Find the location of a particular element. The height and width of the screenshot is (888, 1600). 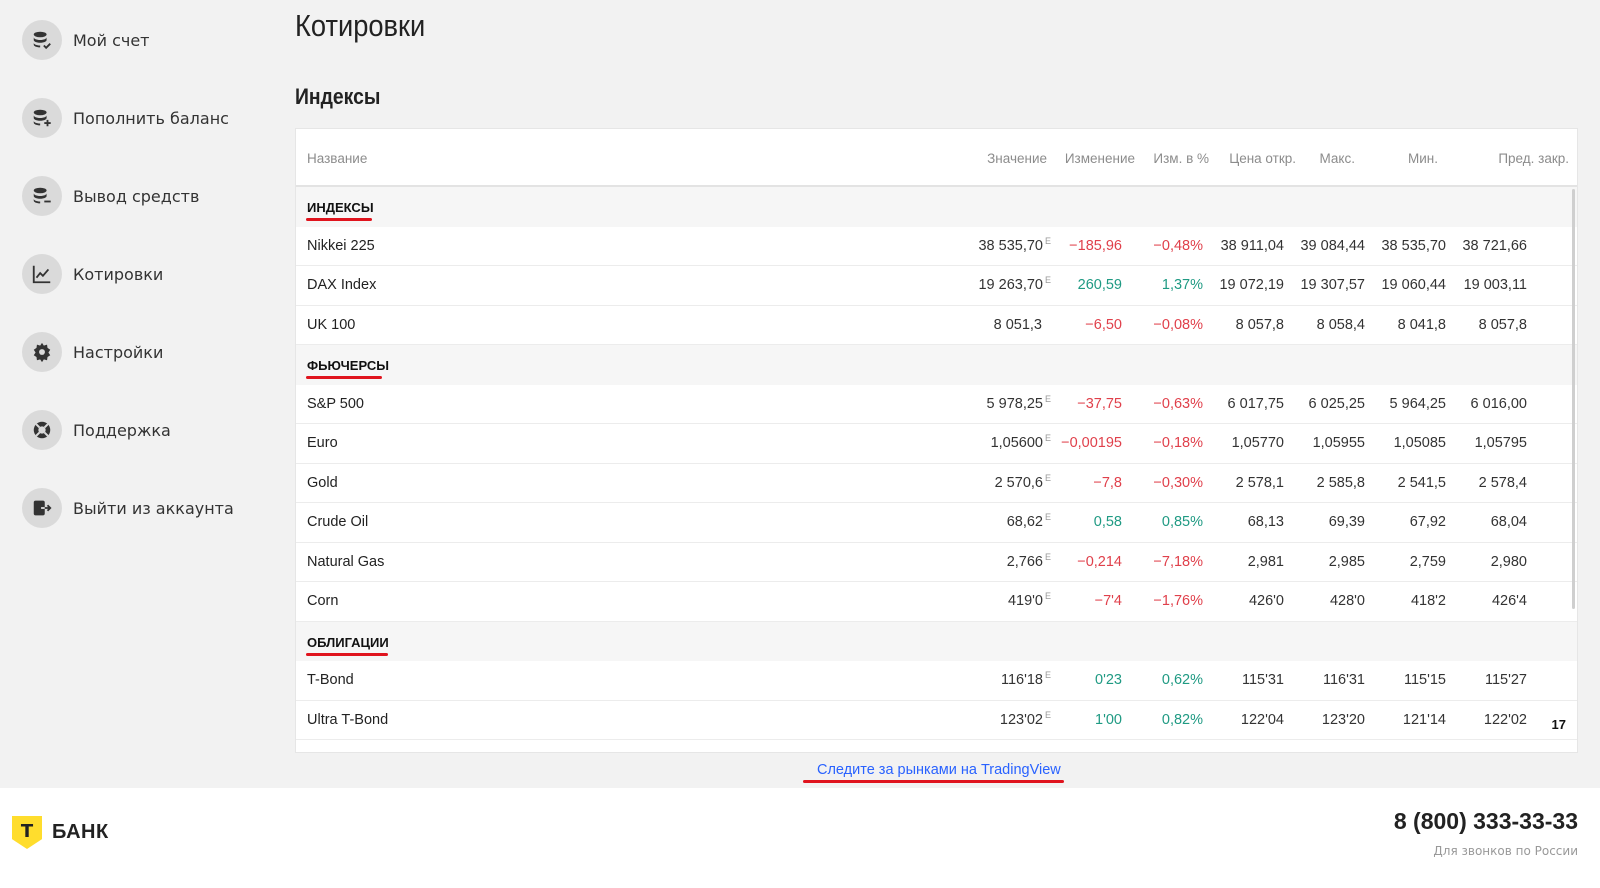

instrument-name: UK 100 is located at coordinates (331, 324).